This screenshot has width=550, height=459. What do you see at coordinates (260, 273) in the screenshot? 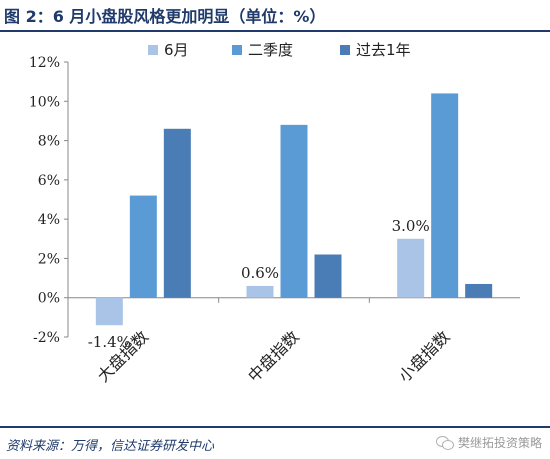
I see `data-label: 0.6%` at bounding box center [260, 273].